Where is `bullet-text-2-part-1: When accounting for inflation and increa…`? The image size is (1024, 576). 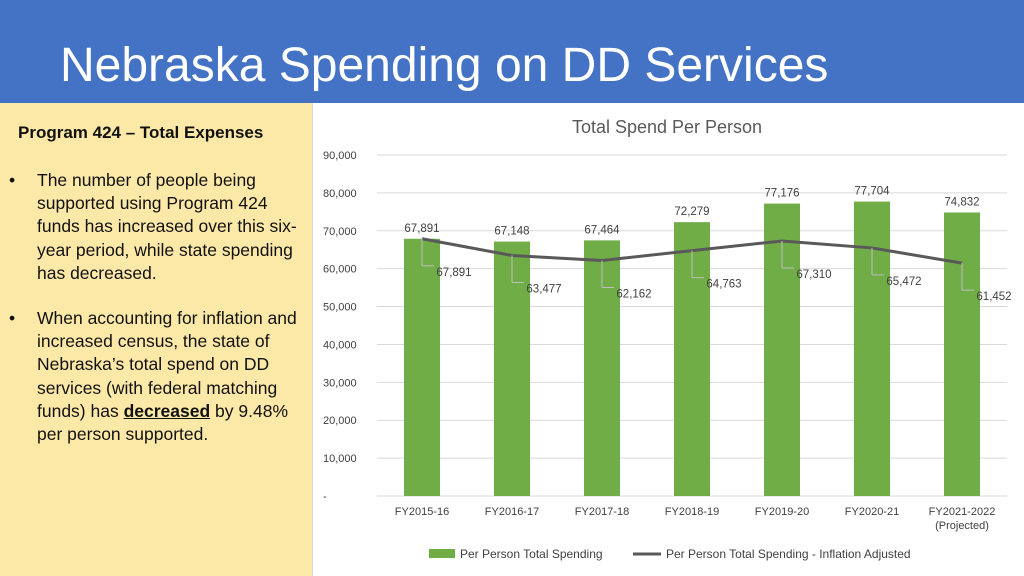
bullet-text-2-part-1: When accounting for inflation and increa… is located at coordinates (167, 364).